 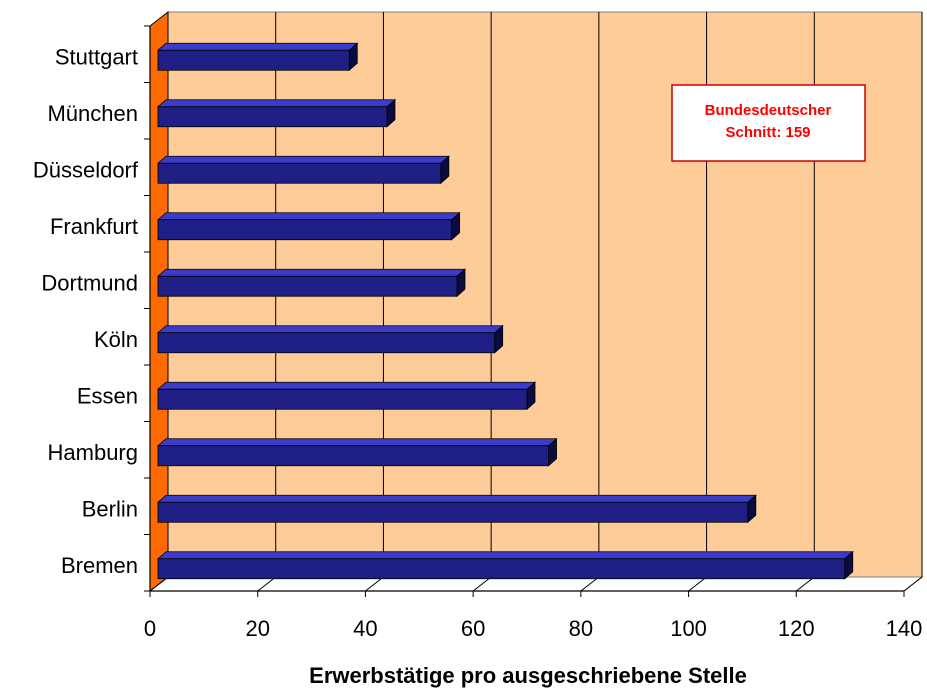 I want to click on x-tick-labels: 0 20 40 60 80 100 120 140, so click(x=533, y=628).